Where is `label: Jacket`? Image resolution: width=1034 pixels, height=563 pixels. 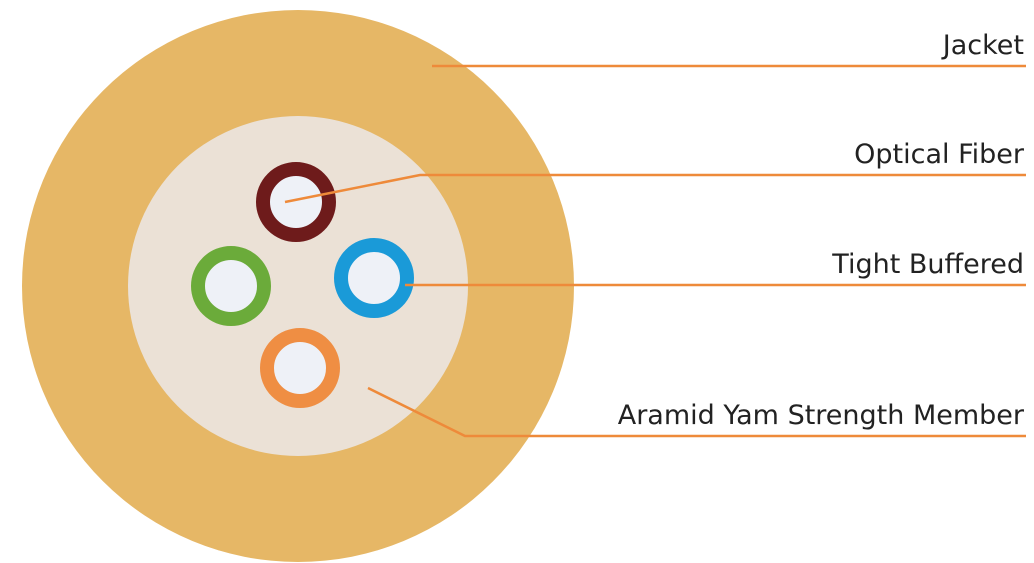 label: Jacket is located at coordinates (982, 45).